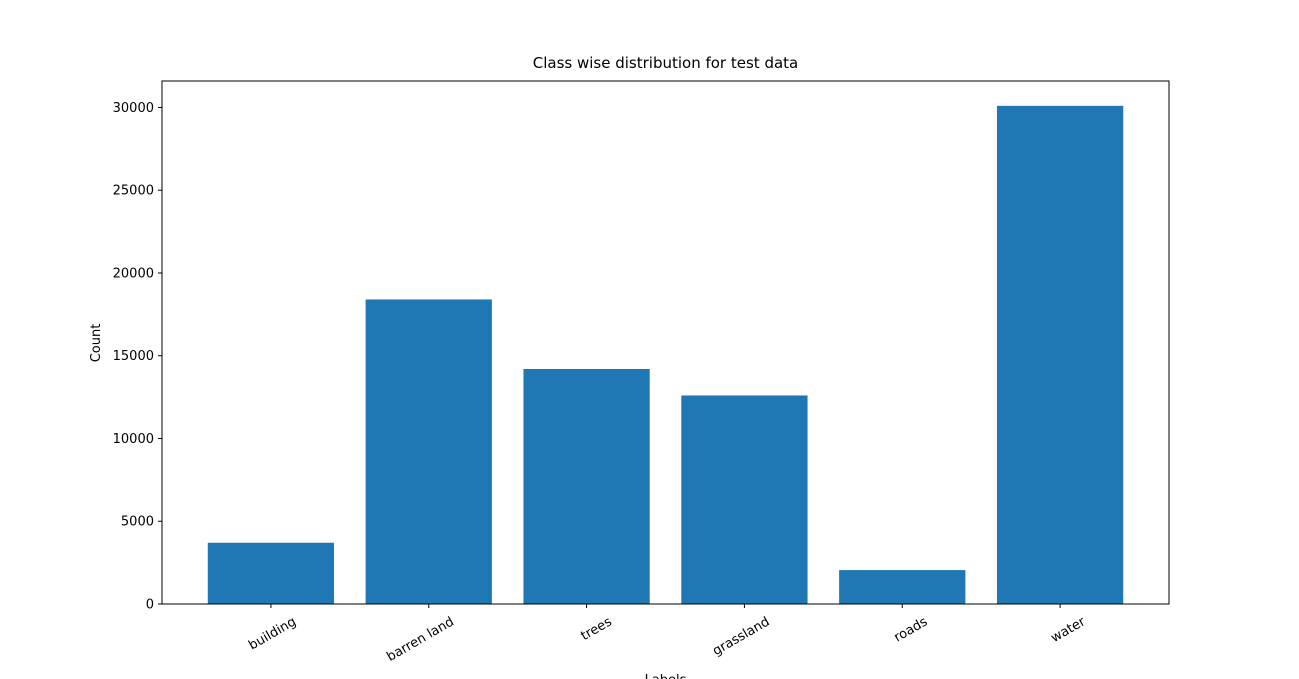  What do you see at coordinates (133, 108) in the screenshot?
I see `y-tick-label: 30000` at bounding box center [133, 108].